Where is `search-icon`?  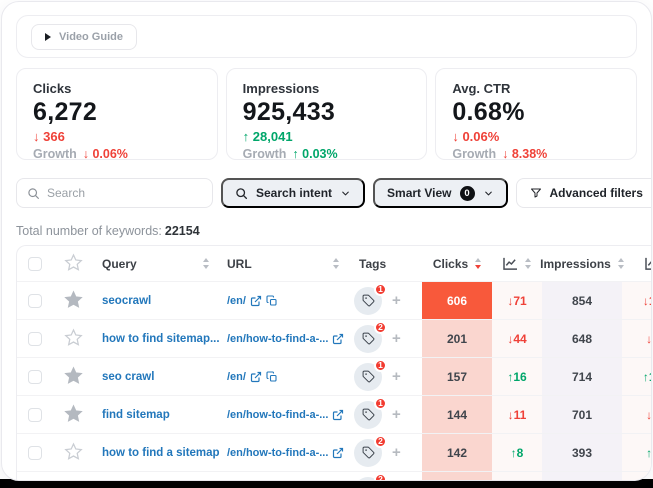
search-icon is located at coordinates (33, 193).